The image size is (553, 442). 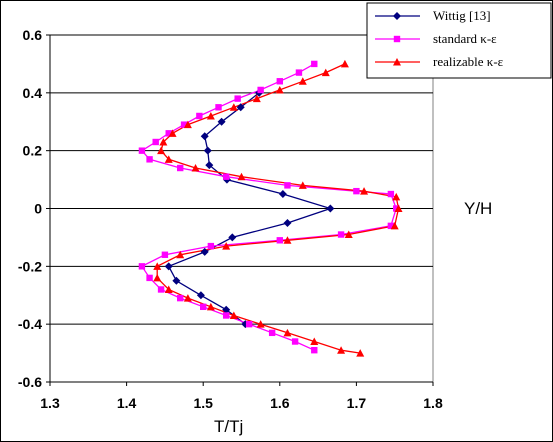 I want to click on legend-label: Wittig [13], so click(x=462, y=15).